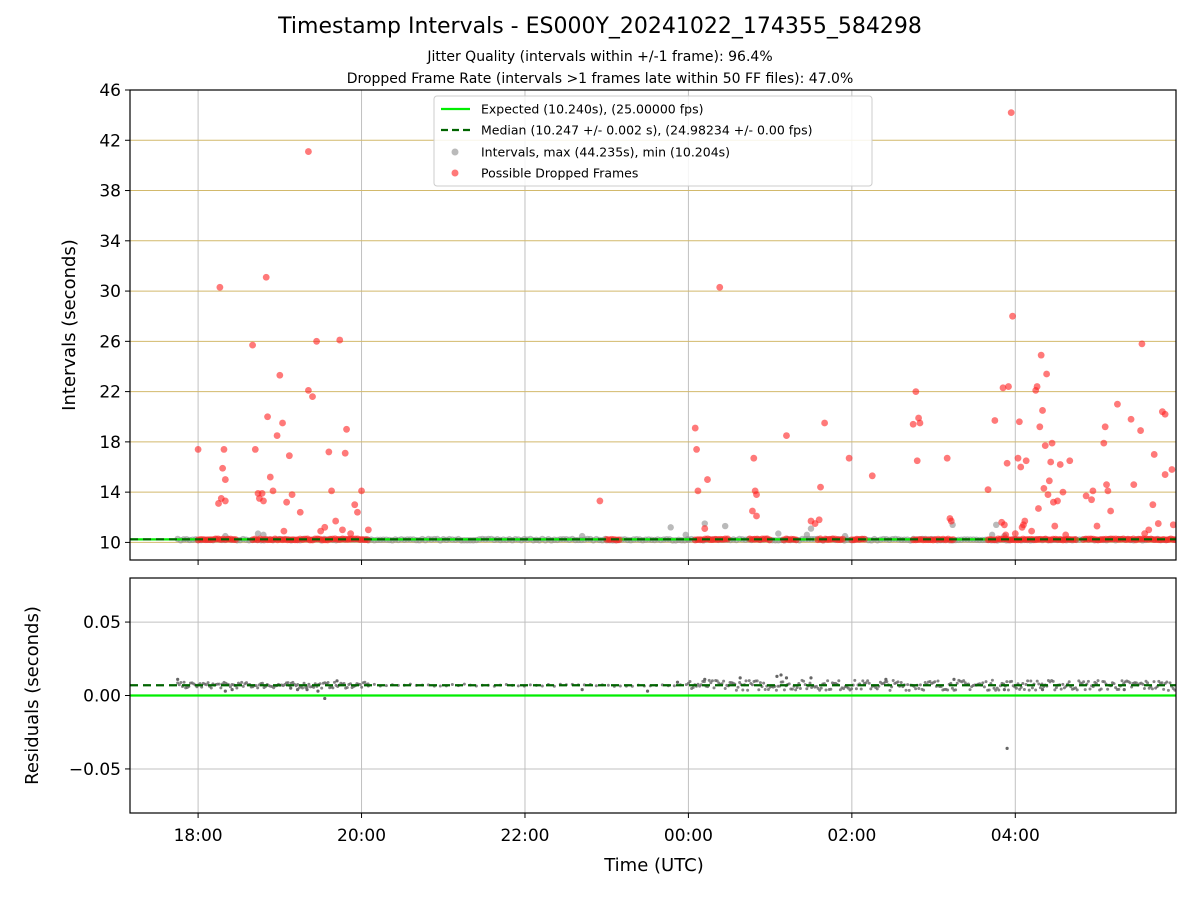 The width and height of the screenshot is (1200, 900). I want to click on y-tick-label: 0.00, so click(102, 697).